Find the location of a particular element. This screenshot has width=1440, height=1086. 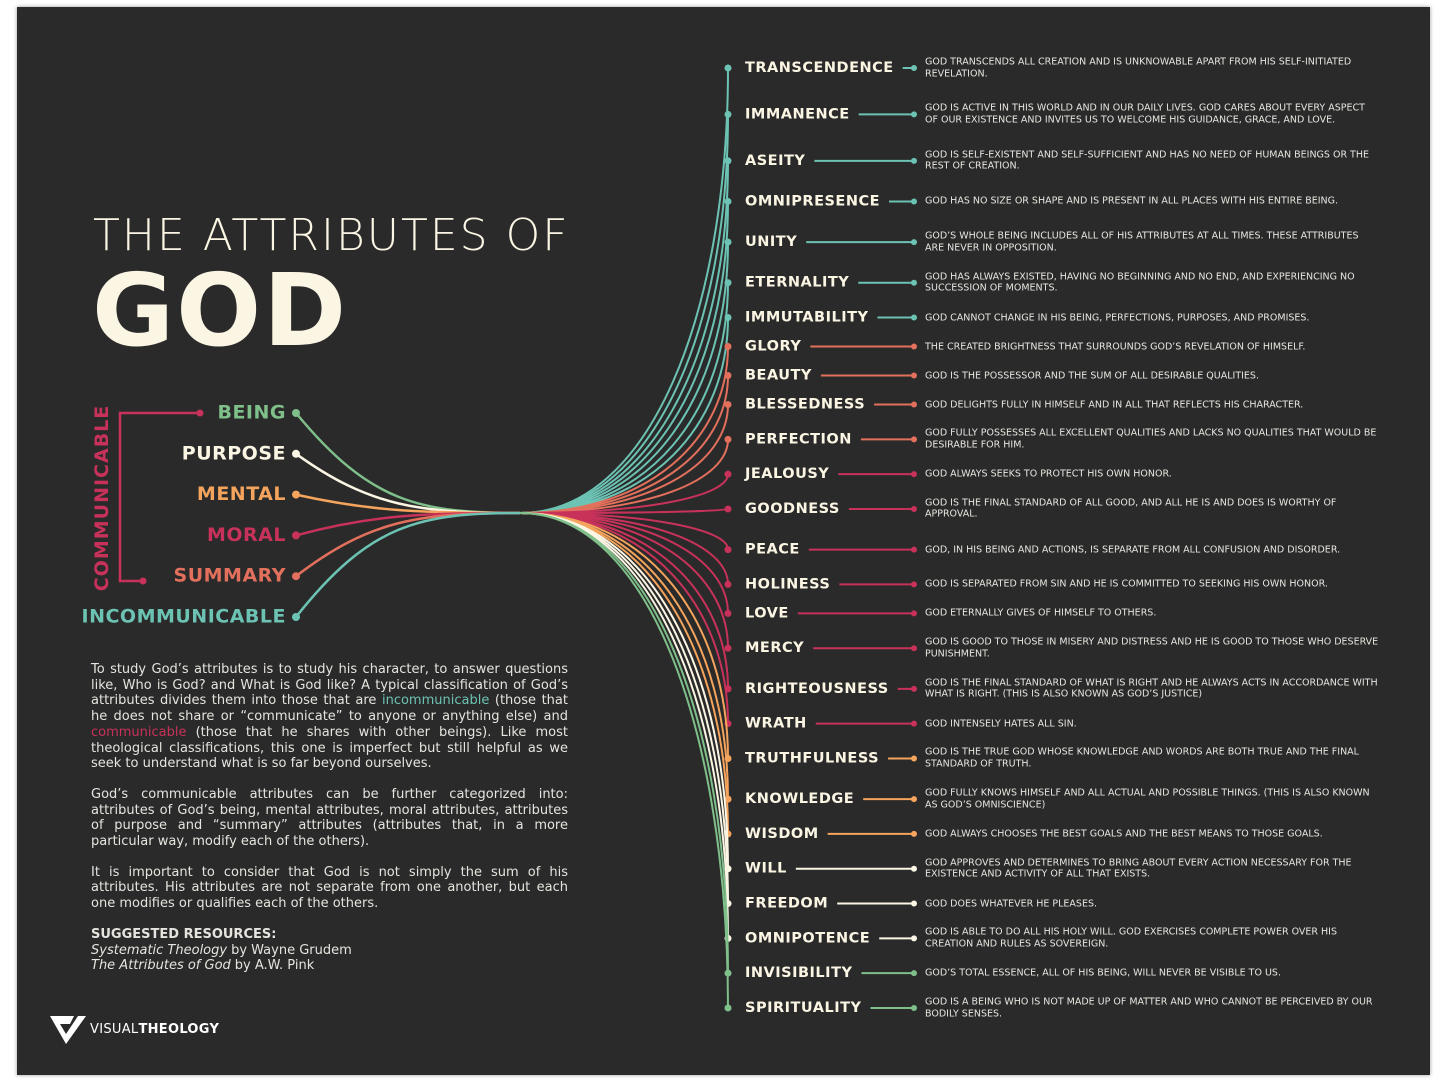

resource-author: by Wayne Grudem is located at coordinates (291, 950).